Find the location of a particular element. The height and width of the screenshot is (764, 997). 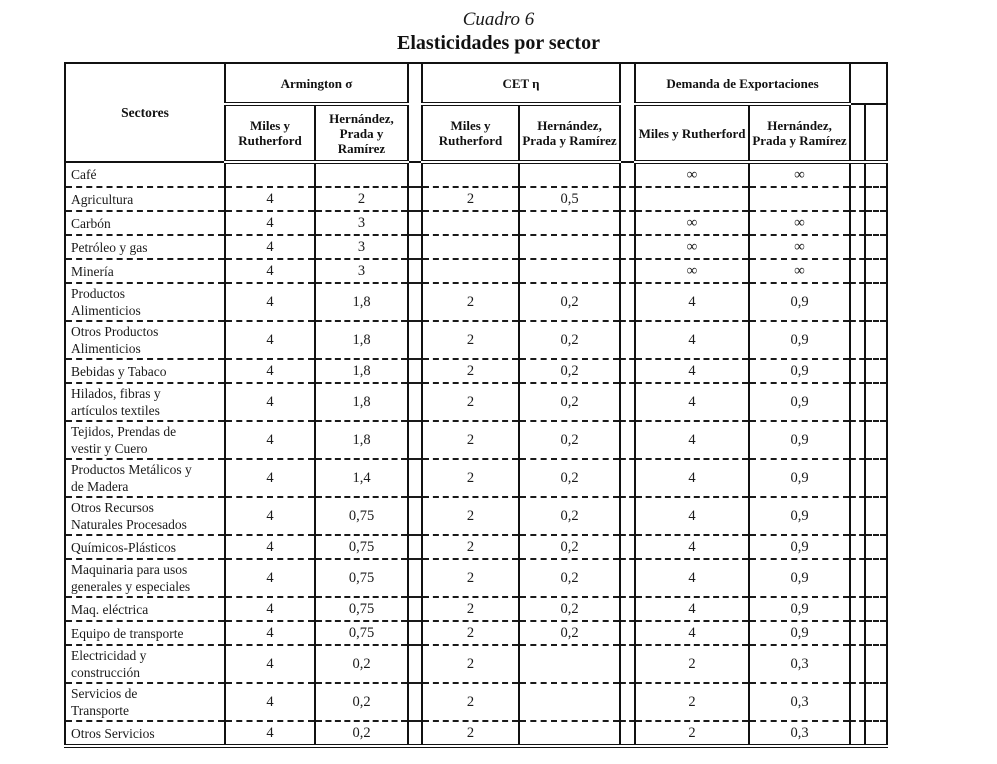

subheader-armington-hernandez-prada-ramirez: Hernández, Prada y Ramírez is located at coordinates (361, 133).